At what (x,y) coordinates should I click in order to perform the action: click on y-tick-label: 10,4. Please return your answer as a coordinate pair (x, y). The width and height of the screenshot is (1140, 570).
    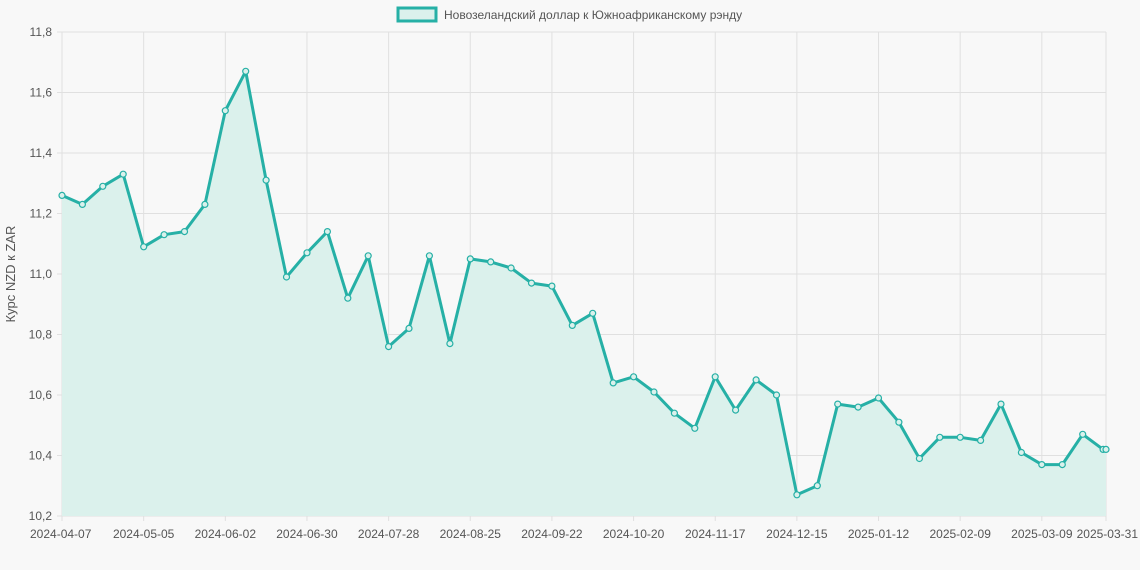
    Looking at the image, I should click on (41, 456).